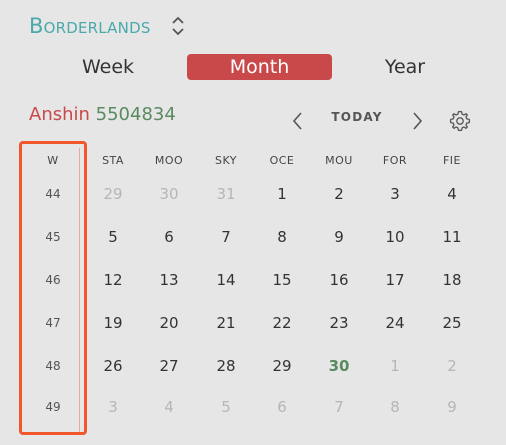 This screenshot has width=506, height=445. Describe the element at coordinates (59, 114) in the screenshot. I see `month-name: Anshin` at that location.